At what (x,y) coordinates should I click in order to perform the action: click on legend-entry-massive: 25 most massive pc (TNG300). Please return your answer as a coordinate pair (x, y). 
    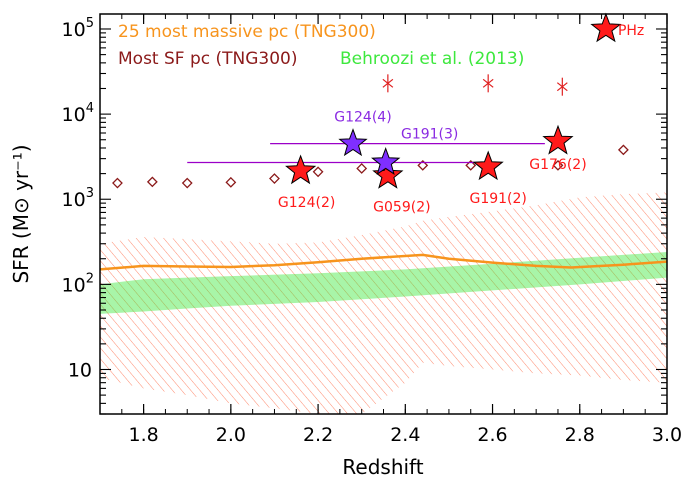
    Looking at the image, I should click on (247, 32).